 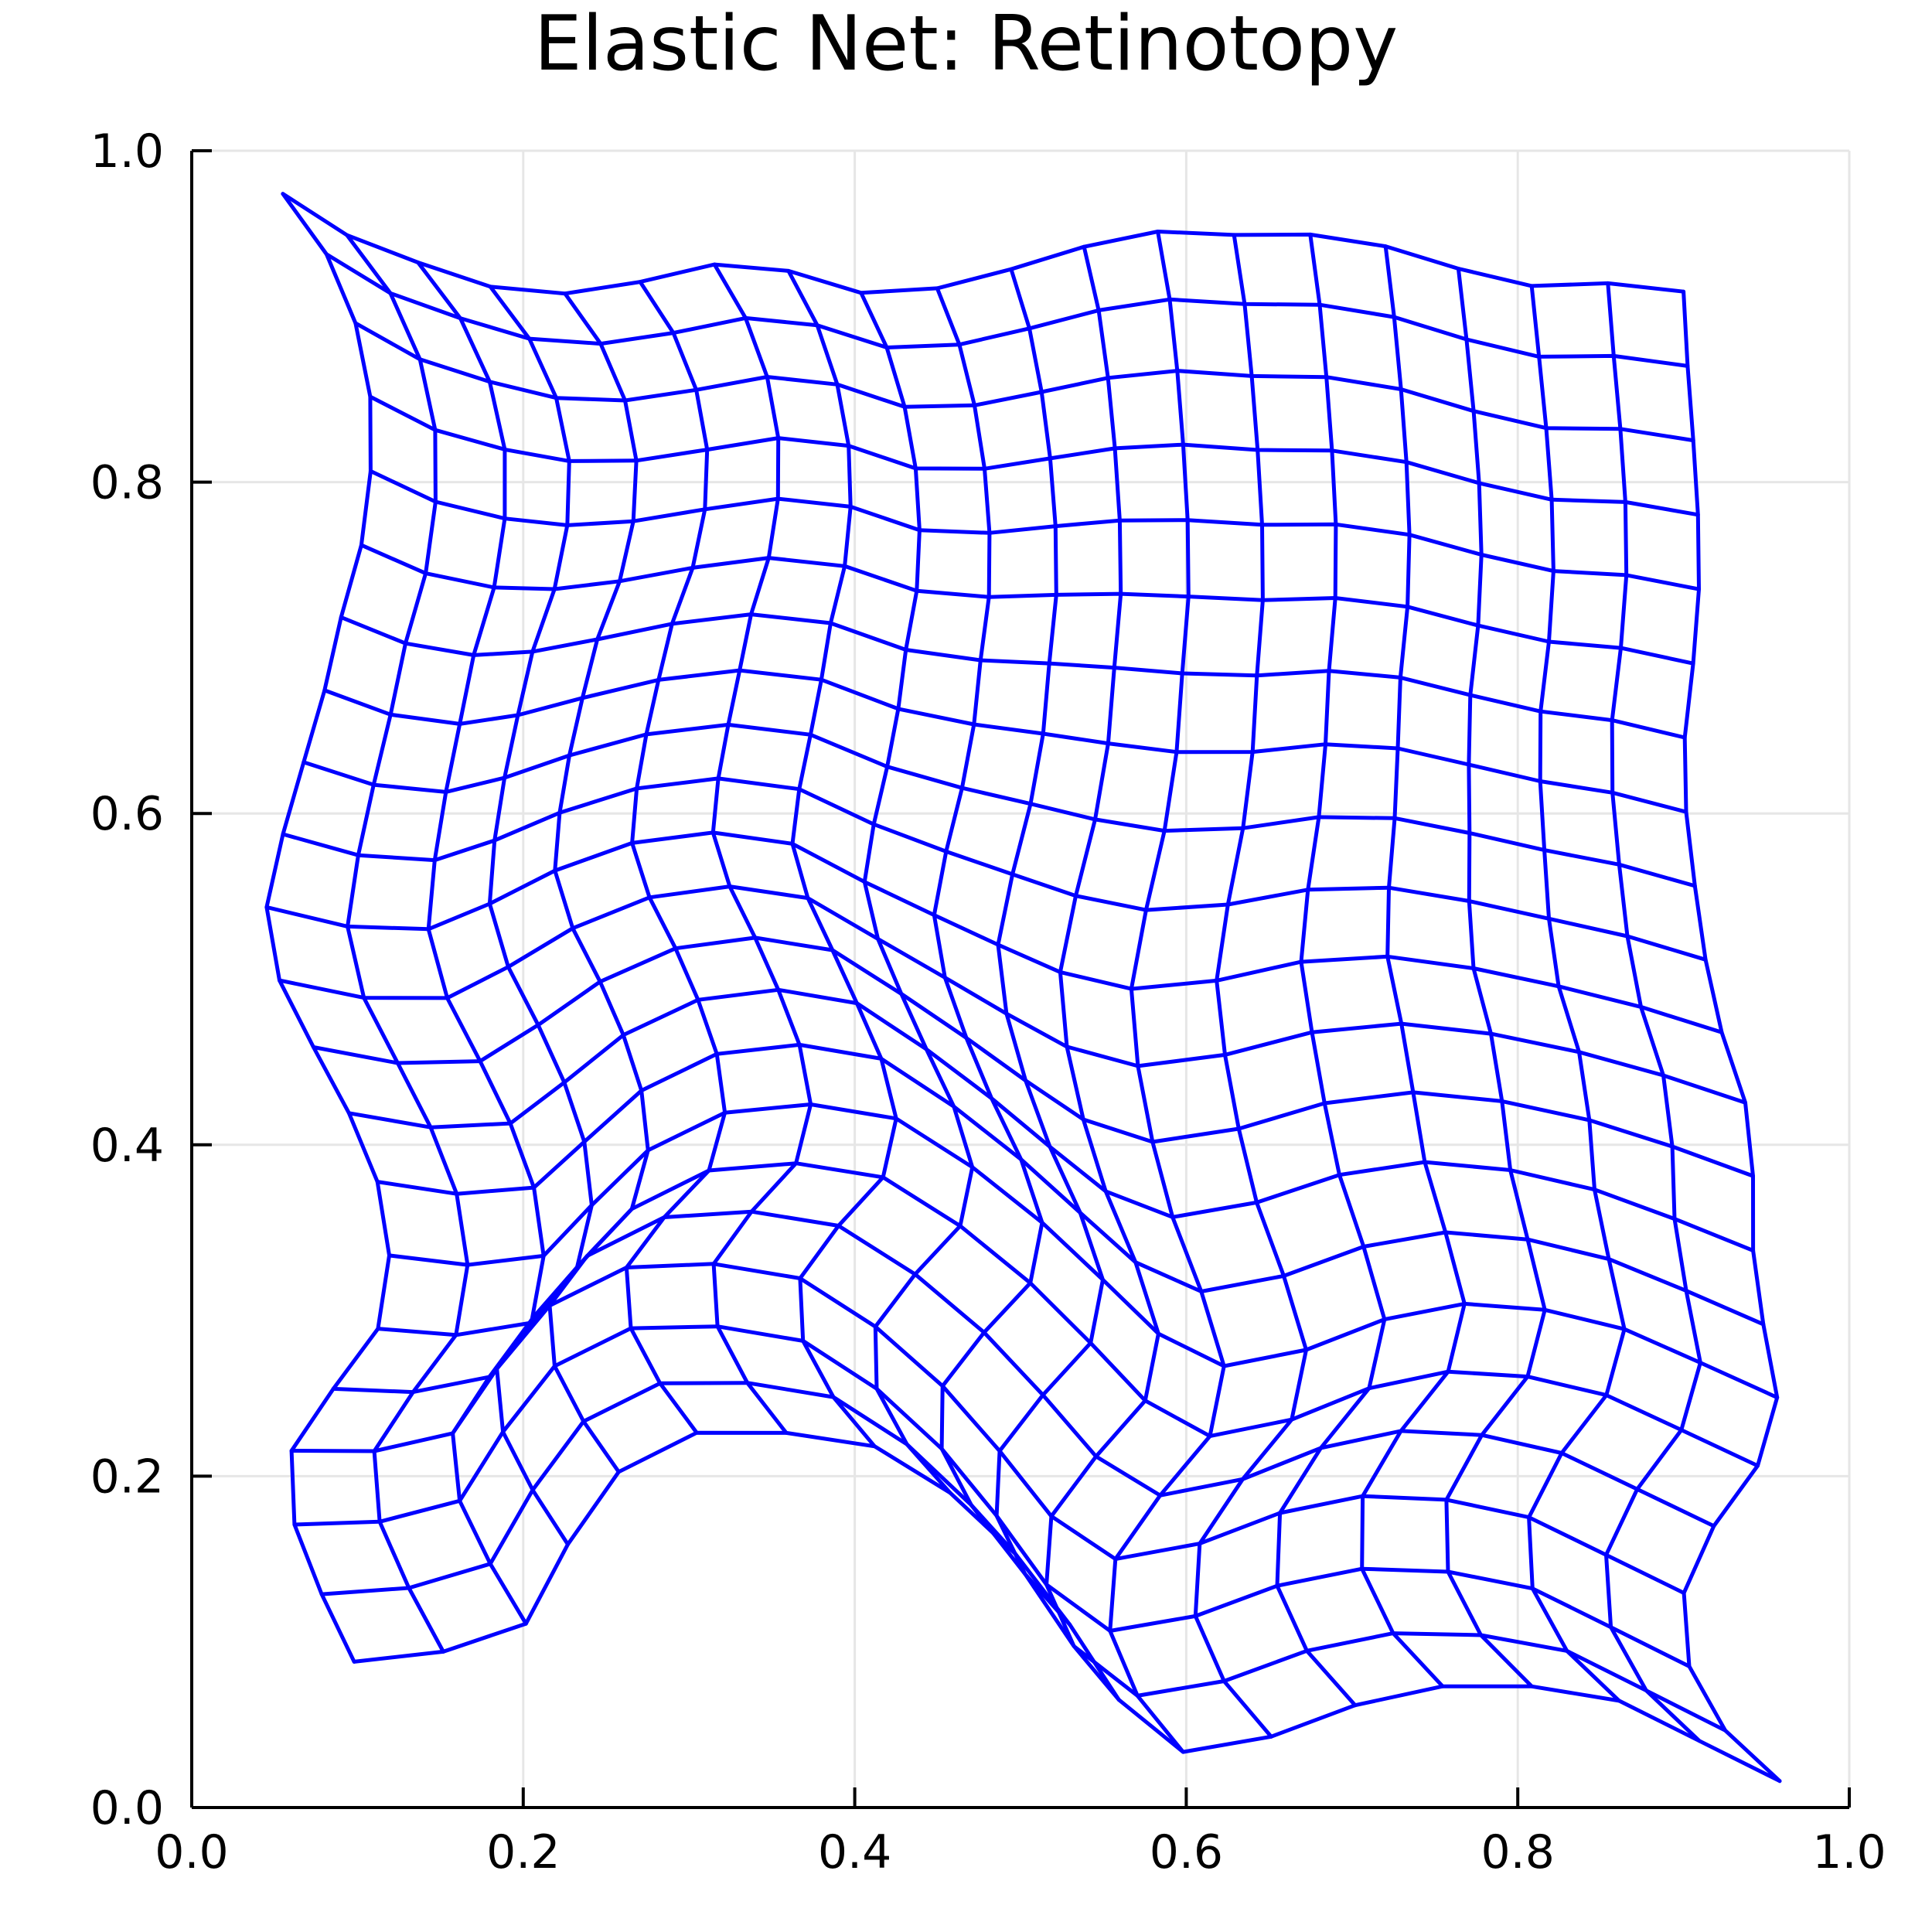 I want to click on x-tick-label: 0.2, so click(x=523, y=1852).